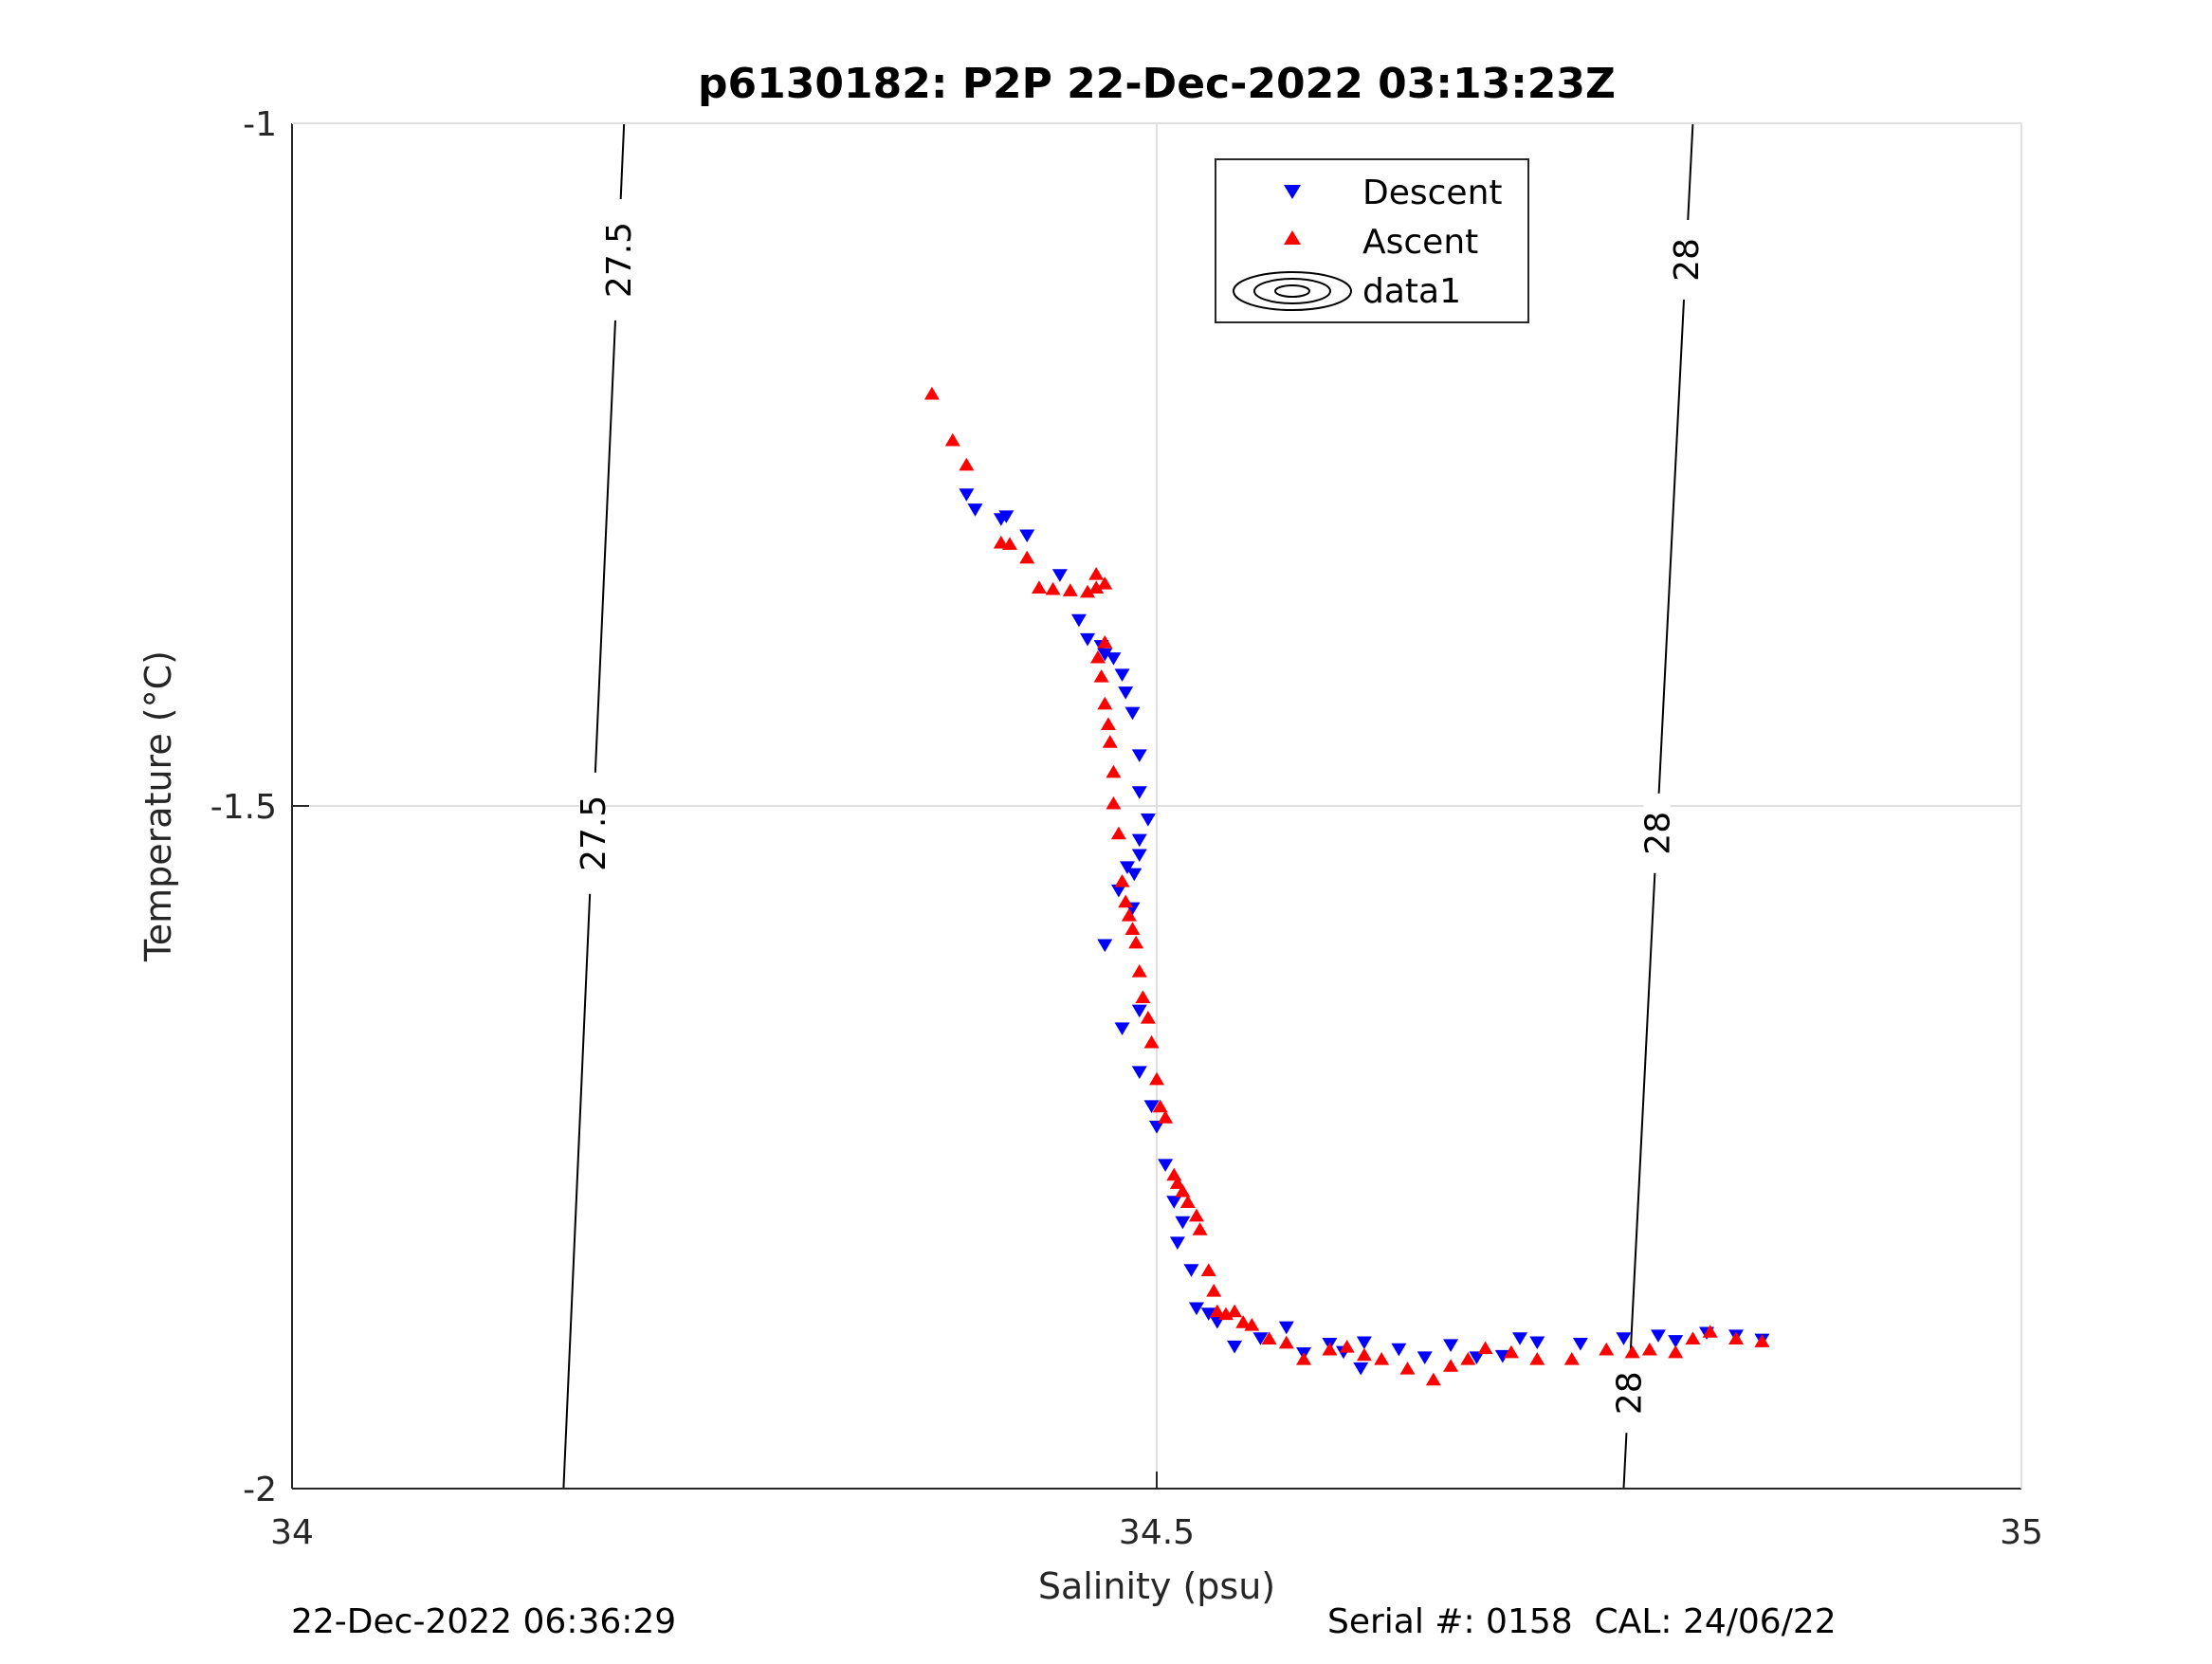 Image resolution: width=2212 pixels, height=1664 pixels. I want to click on x-tick-label: 35, so click(2021, 1532).